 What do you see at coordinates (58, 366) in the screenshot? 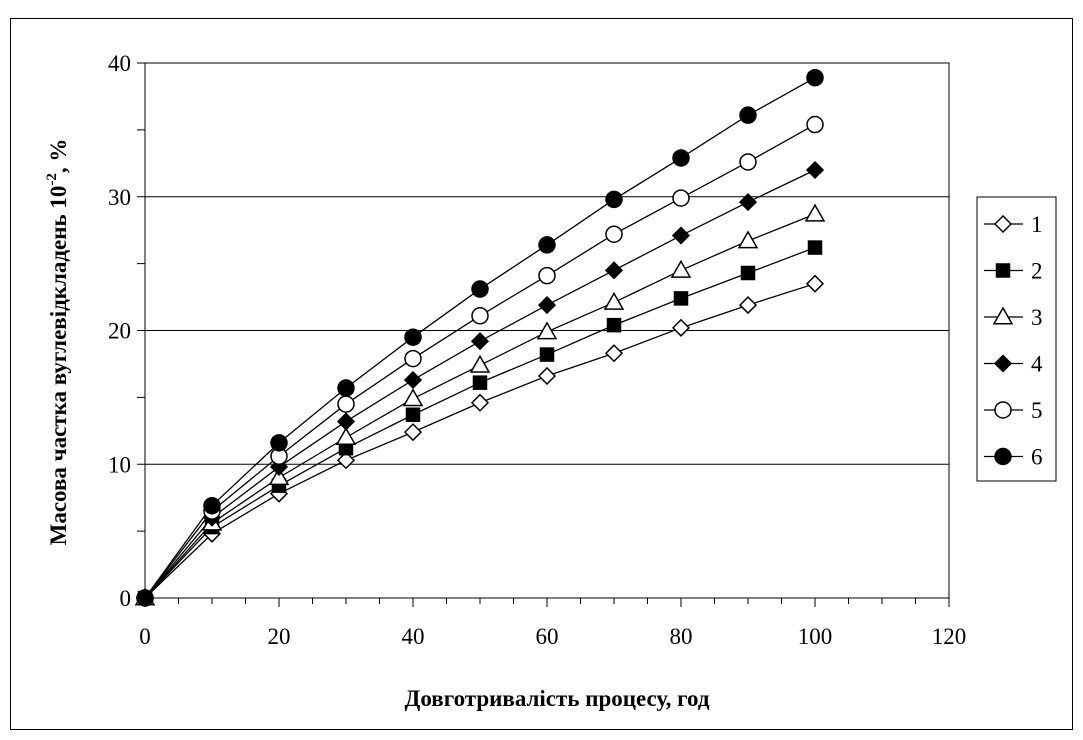
I see `y-axis-title-main: Масова частка вуглевідкладень 10` at bounding box center [58, 366].